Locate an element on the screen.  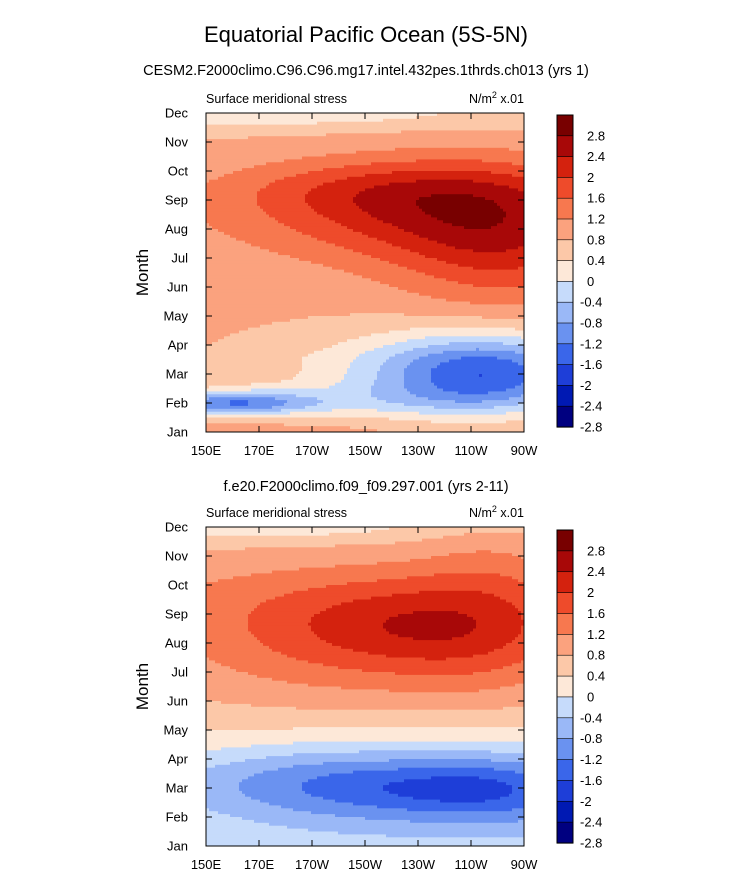
y-axis-label: Month is located at coordinates (142, 686).